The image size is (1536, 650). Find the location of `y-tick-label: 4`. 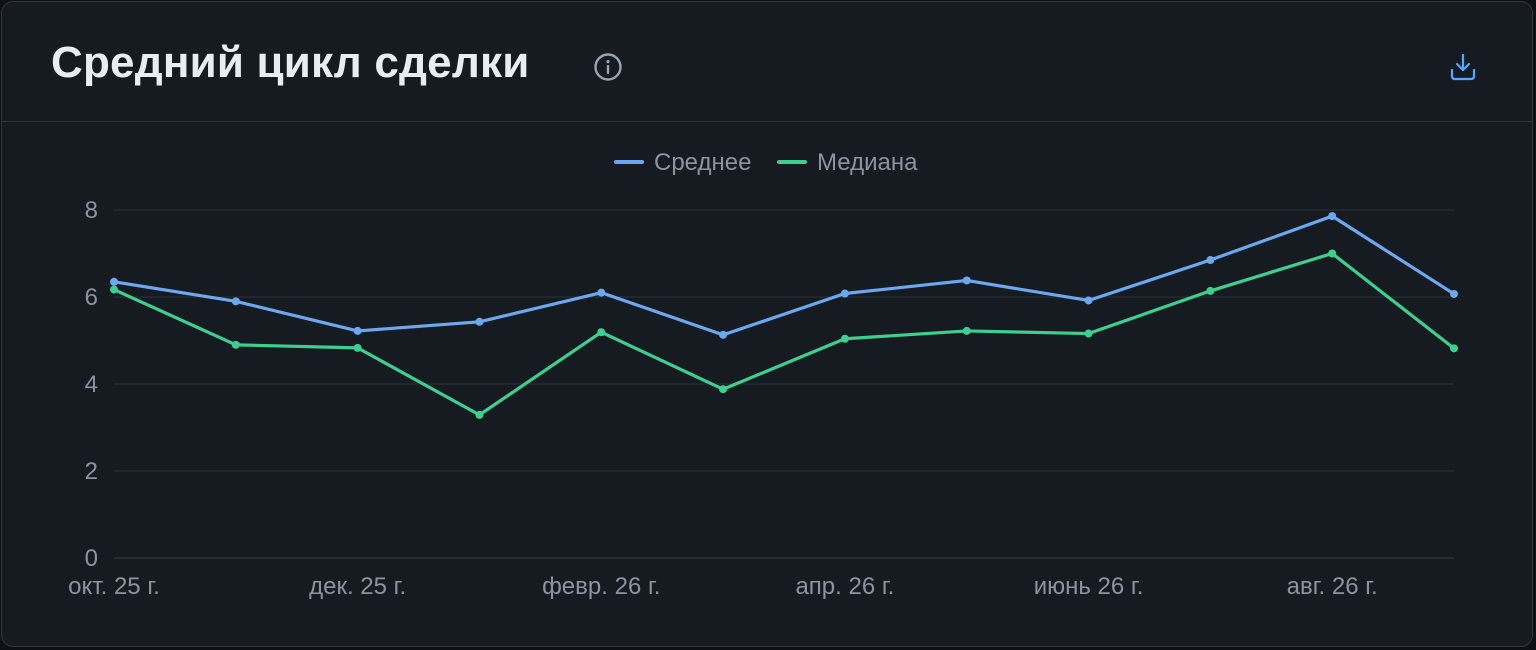

y-tick-label: 4 is located at coordinates (91, 384).